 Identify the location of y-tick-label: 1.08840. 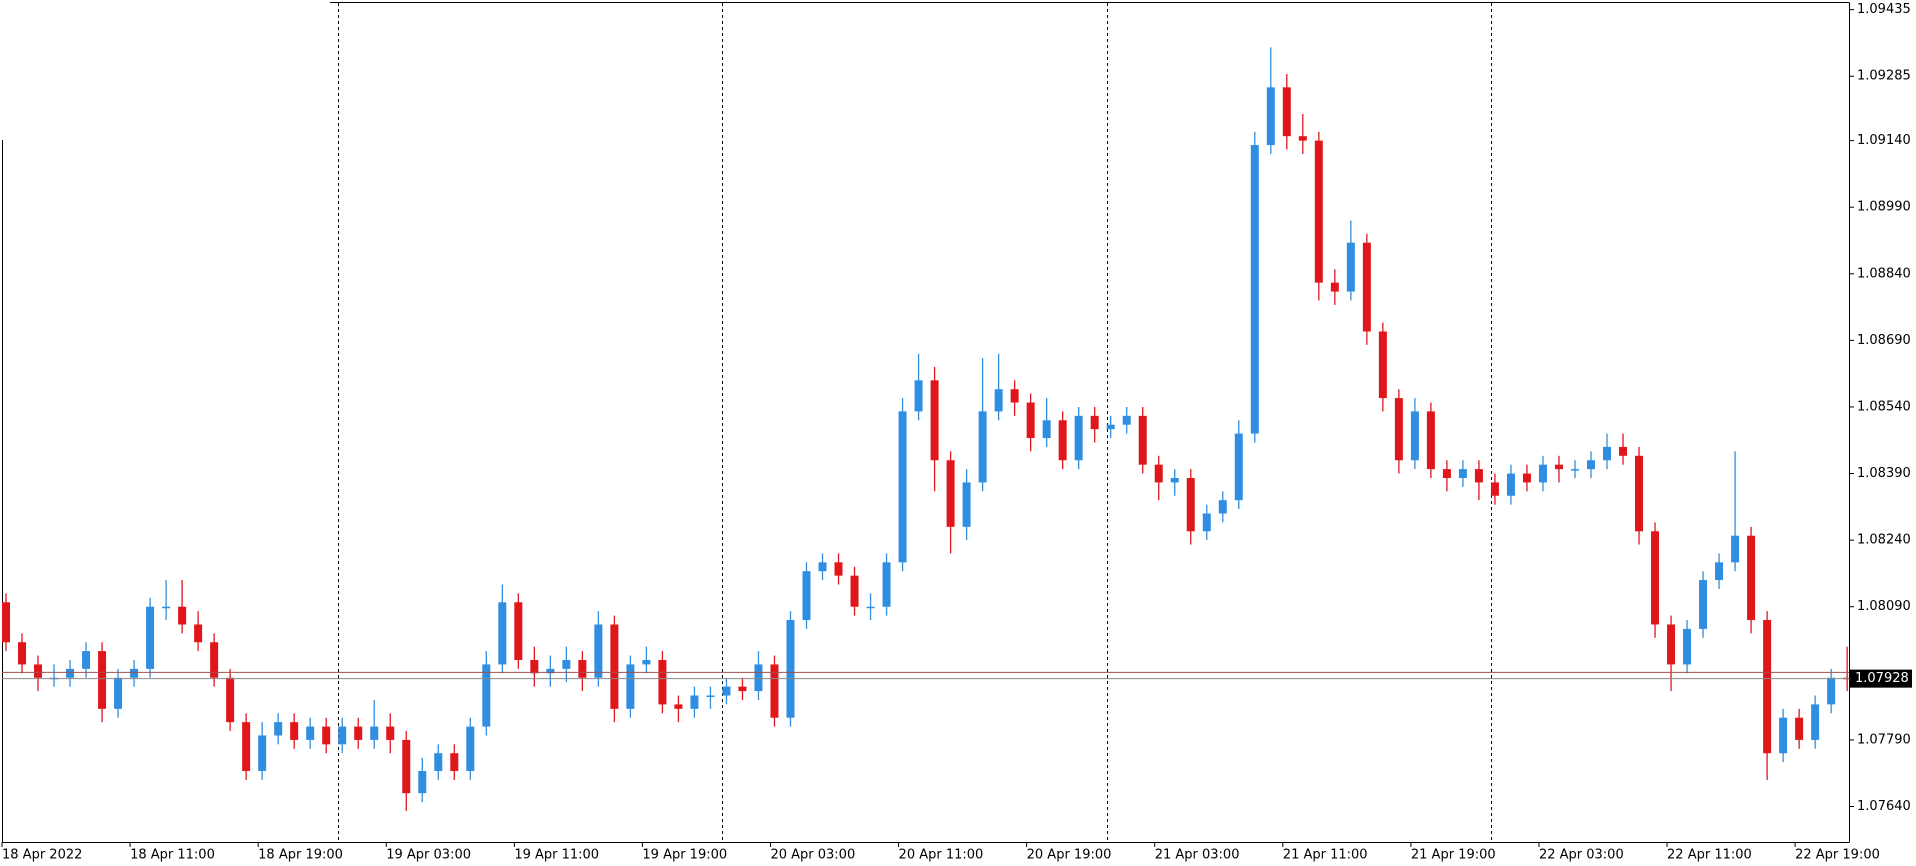
(1884, 273).